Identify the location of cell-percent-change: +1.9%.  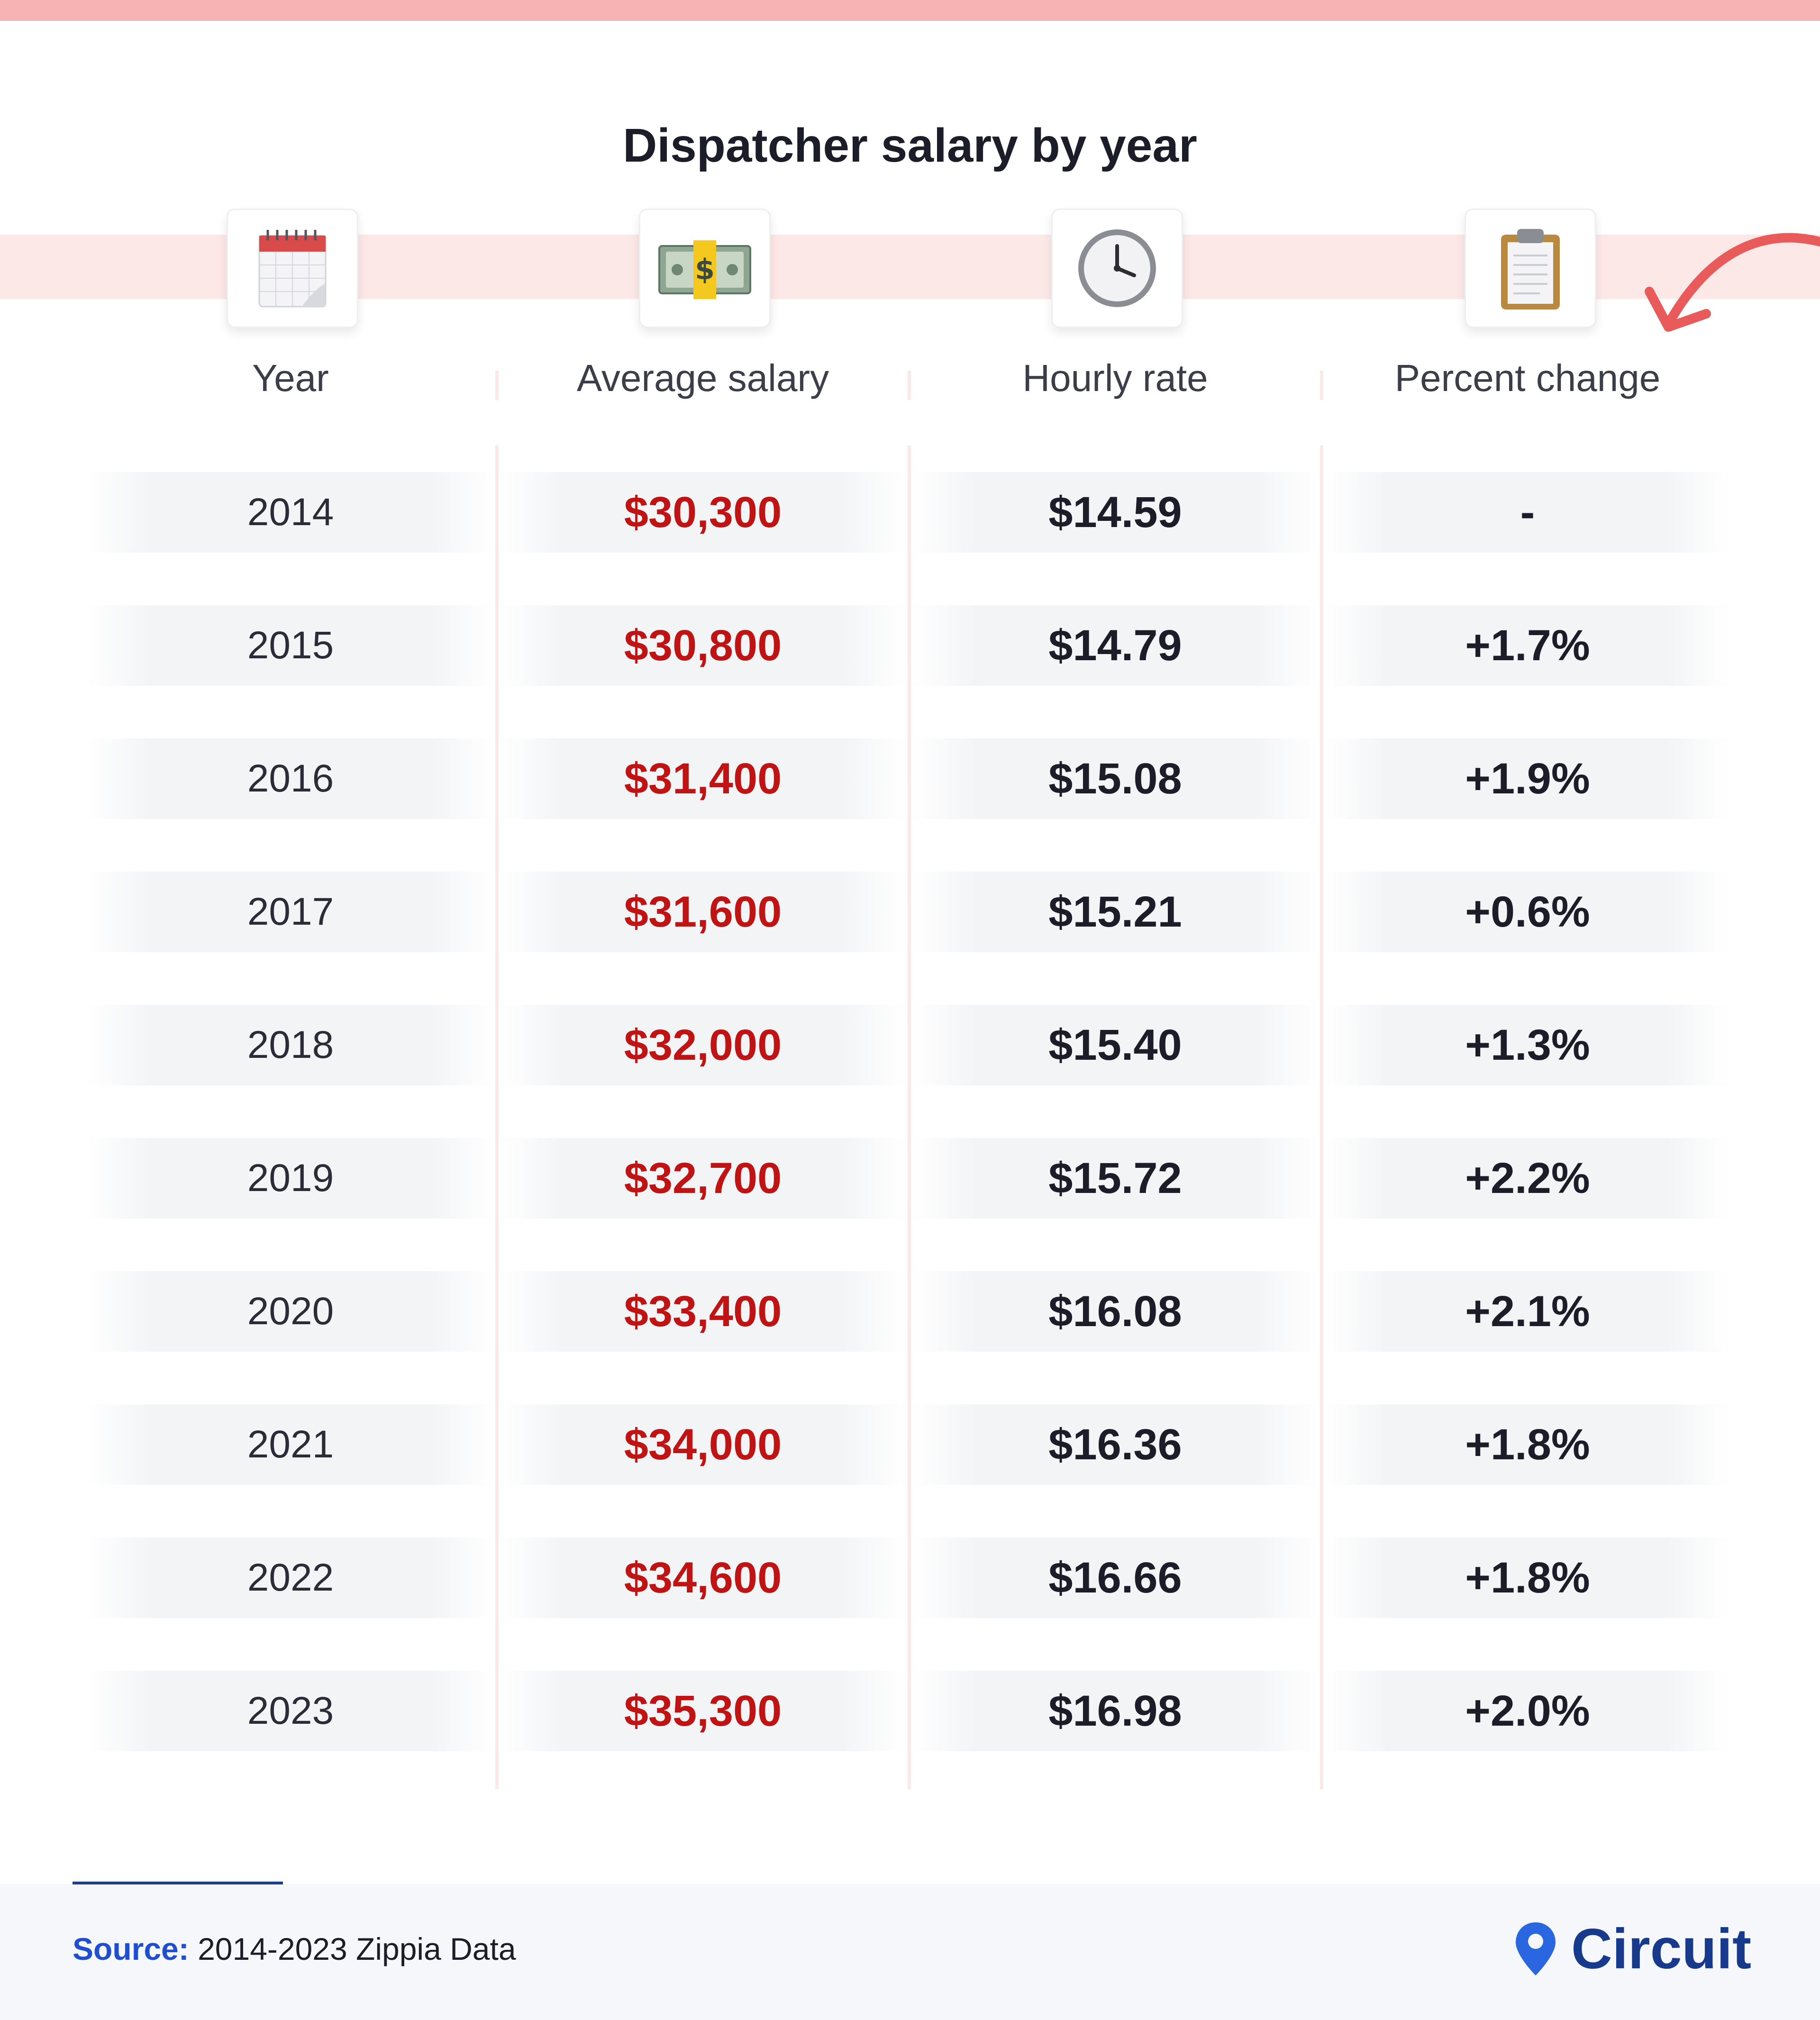
(1527, 779).